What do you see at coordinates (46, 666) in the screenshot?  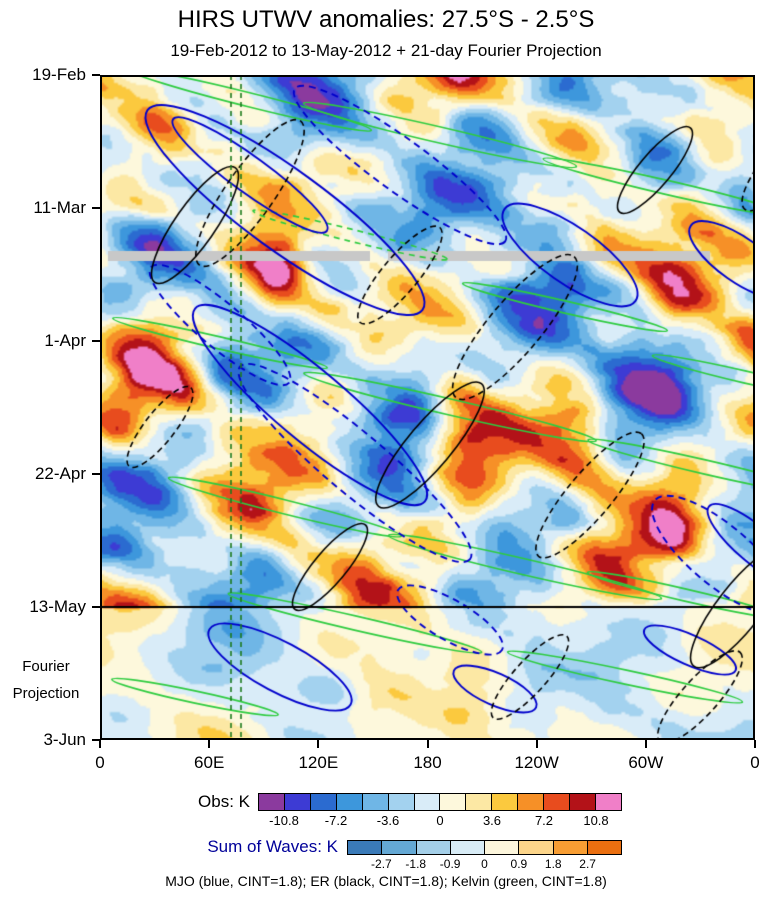 I see `projection-label-line1: Fourier` at bounding box center [46, 666].